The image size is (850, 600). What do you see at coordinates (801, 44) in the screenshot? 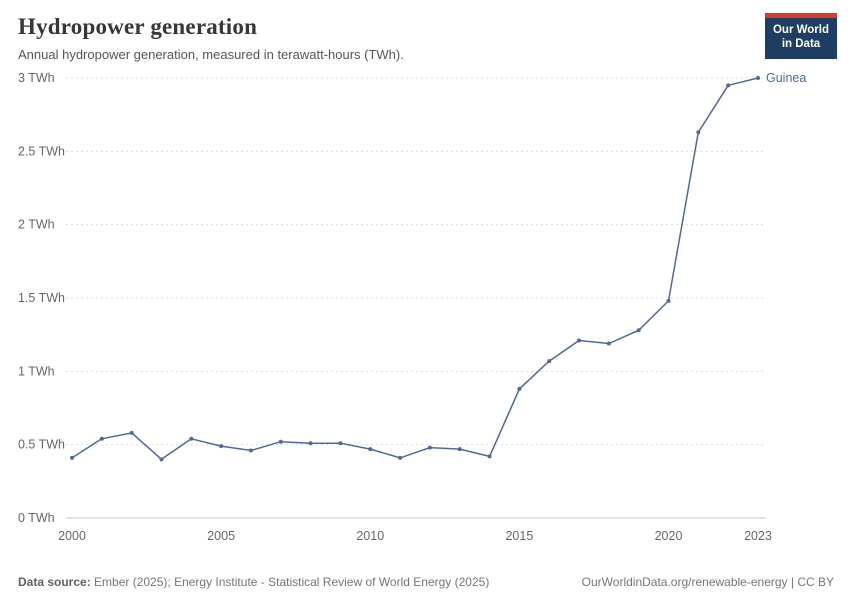
I see `owid-logo-line2: in Data` at bounding box center [801, 44].